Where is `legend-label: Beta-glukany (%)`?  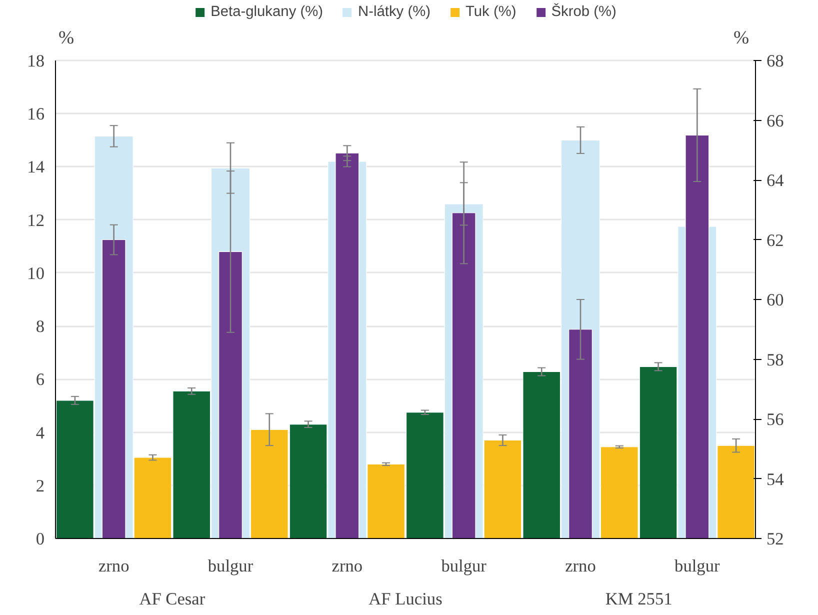
legend-label: Beta-glukany (%) is located at coordinates (267, 12).